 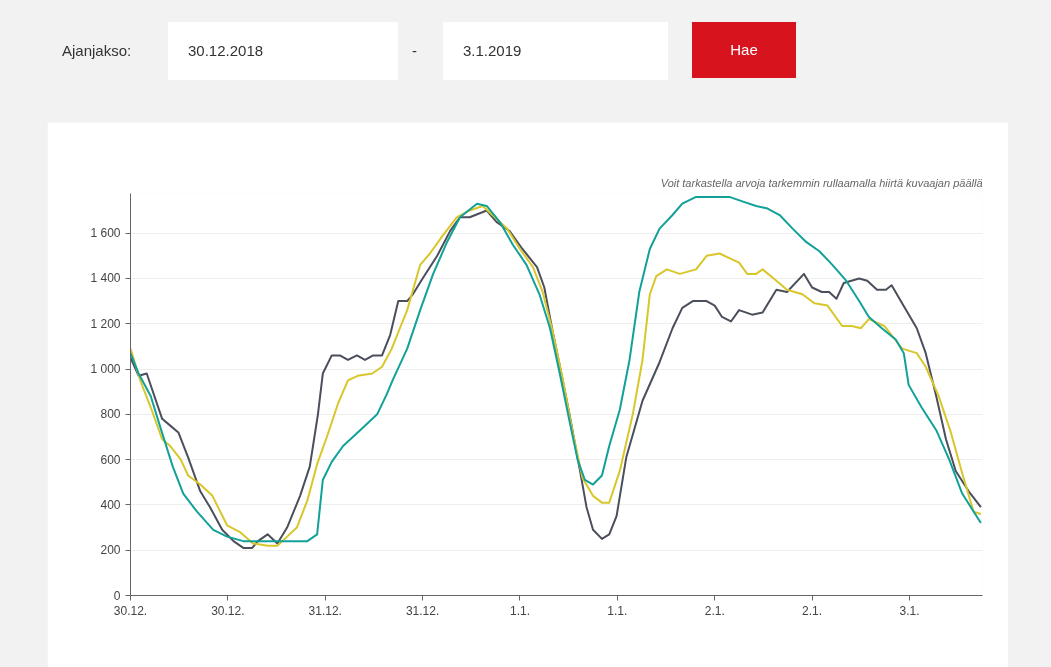 I want to click on text: Voit tarkastella arvoja tarkemmin rullaamalla hiirtä kuvaajan päällä, so click(x=821, y=182).